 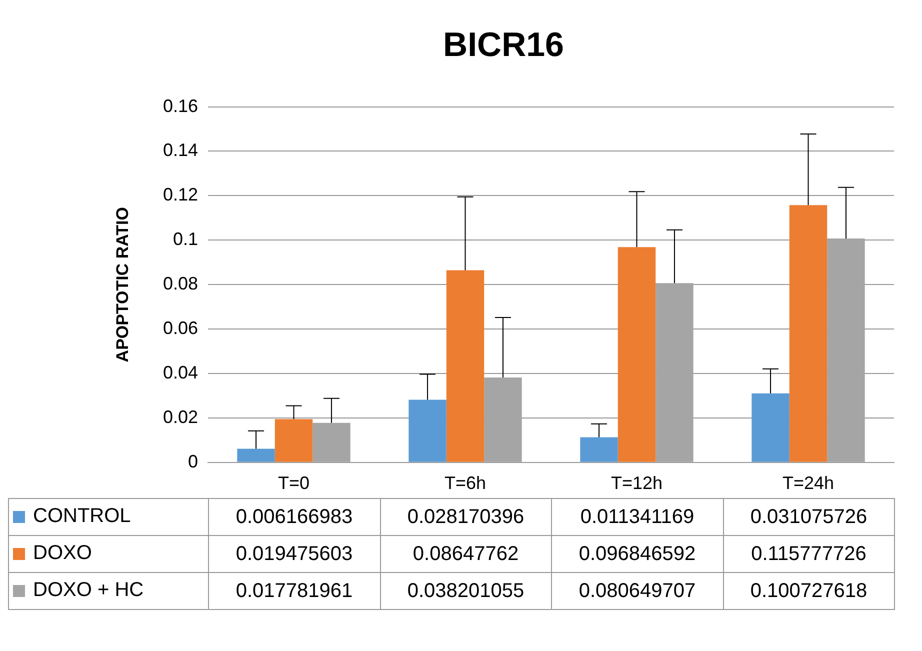 I want to click on data-label: 0.096846592, so click(x=637, y=554).